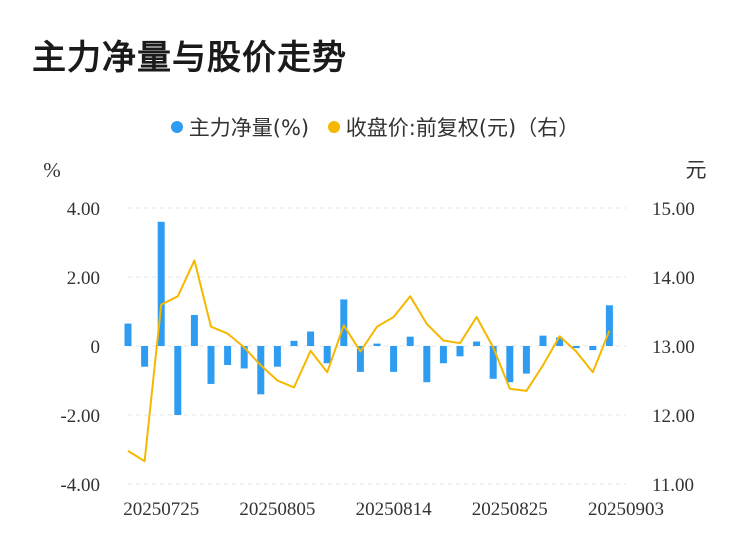 Image resolution: width=750 pixels, height=558 pixels. Describe the element at coordinates (176, 127) in the screenshot. I see `legend-marker-bar` at that location.